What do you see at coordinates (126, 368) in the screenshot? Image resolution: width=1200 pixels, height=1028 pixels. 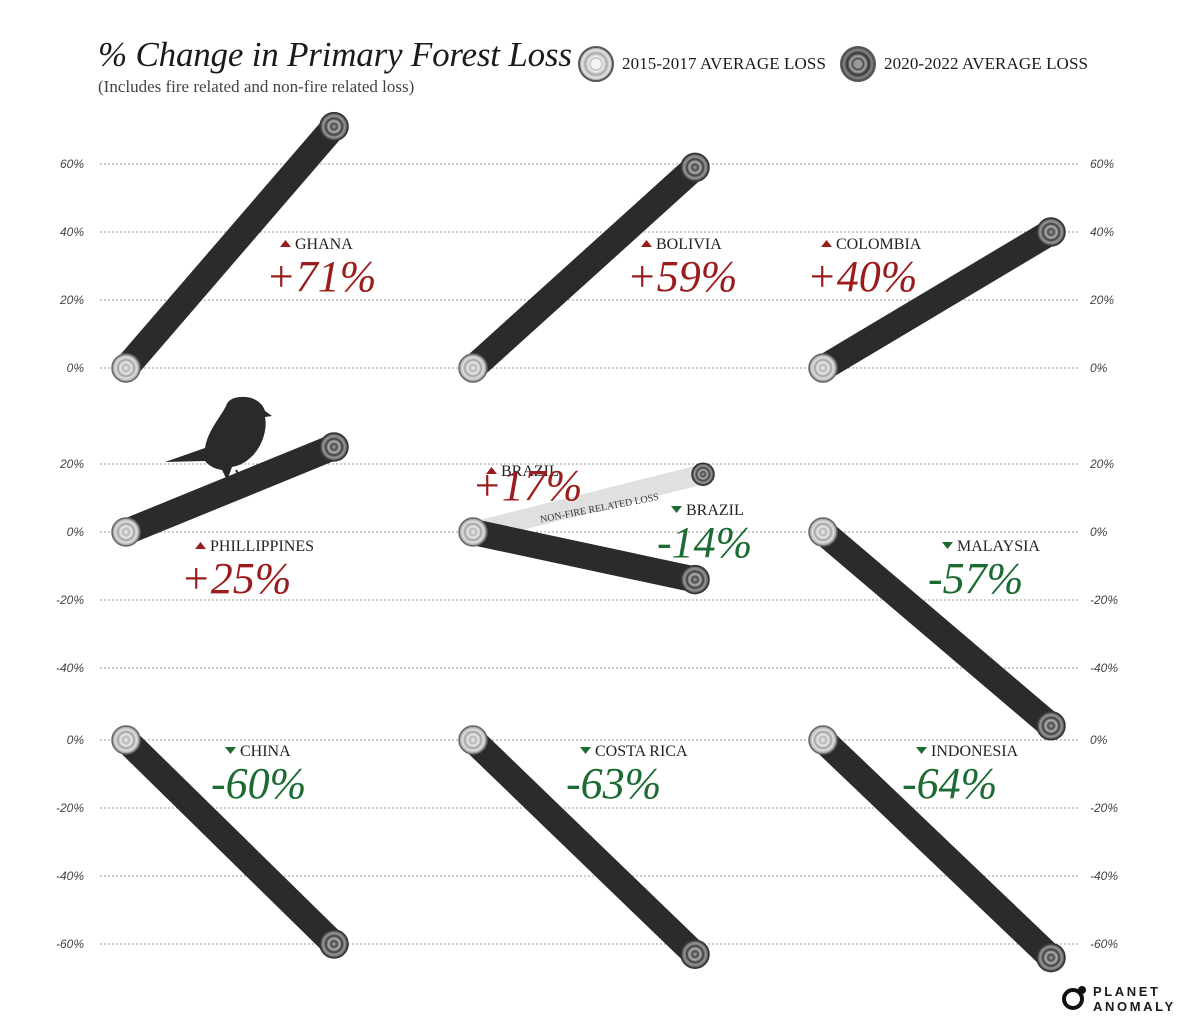 I see `ghana-start-point` at bounding box center [126, 368].